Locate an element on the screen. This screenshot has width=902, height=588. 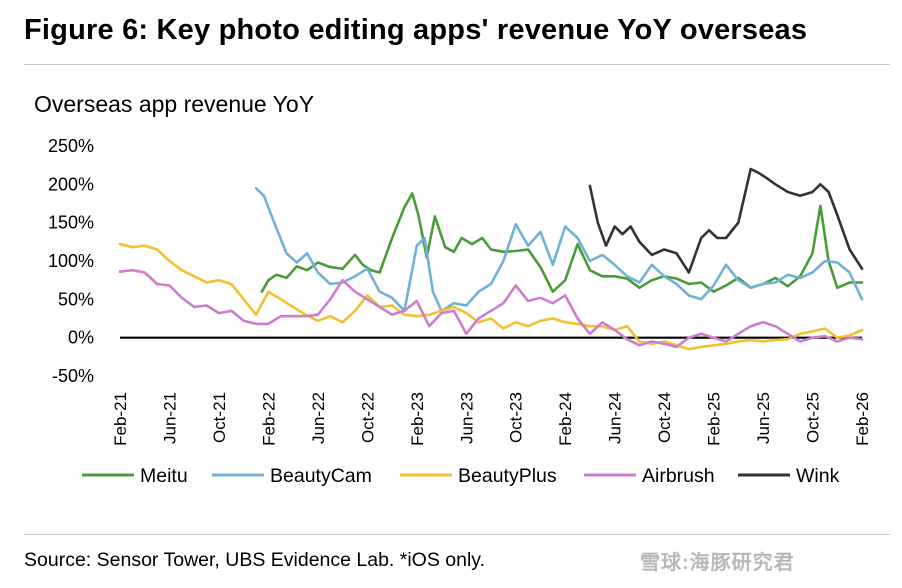
x-tick-label: Oct-25 is located at coordinates (813, 417).